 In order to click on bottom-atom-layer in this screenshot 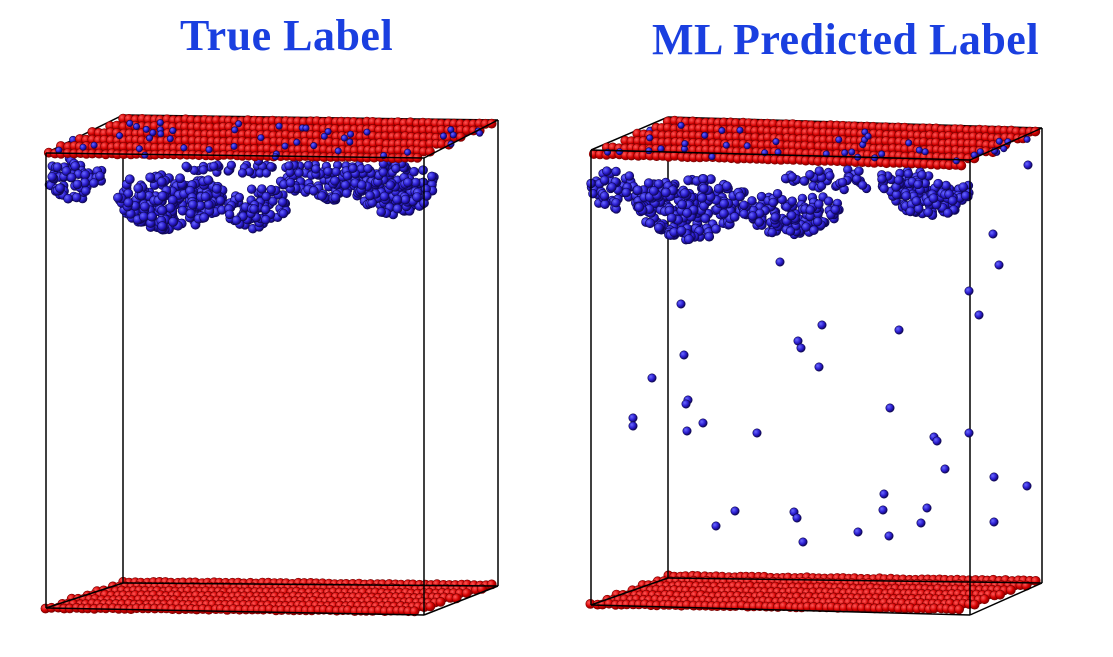, I will do `click(268, 596)`.